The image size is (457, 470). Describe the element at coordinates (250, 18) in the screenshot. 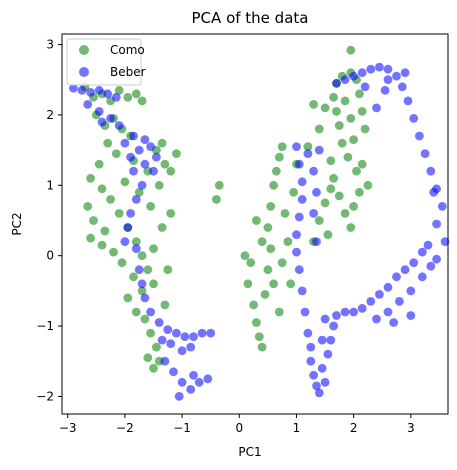

I see `chart-title: PCA of the data` at that location.